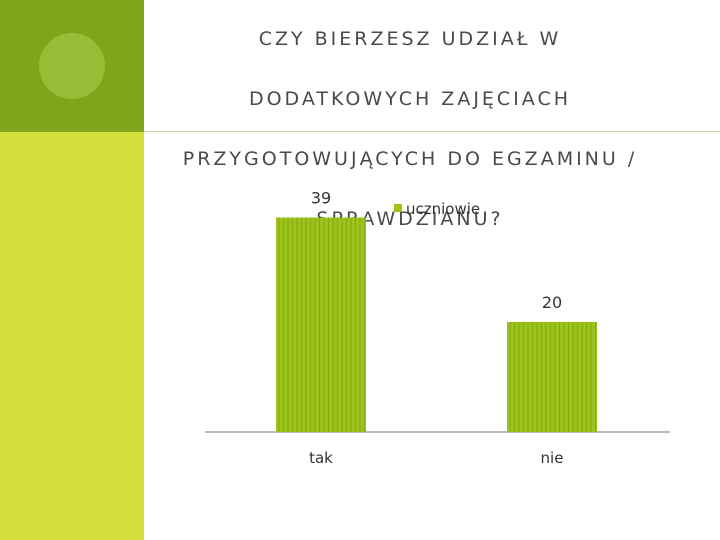 This screenshot has height=540, width=720. I want to click on legend-swatch, so click(398, 208).